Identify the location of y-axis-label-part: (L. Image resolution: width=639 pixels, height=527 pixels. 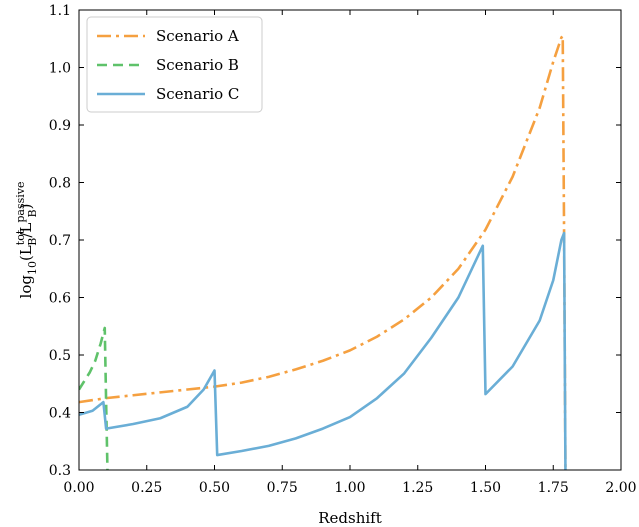
(26, 253).